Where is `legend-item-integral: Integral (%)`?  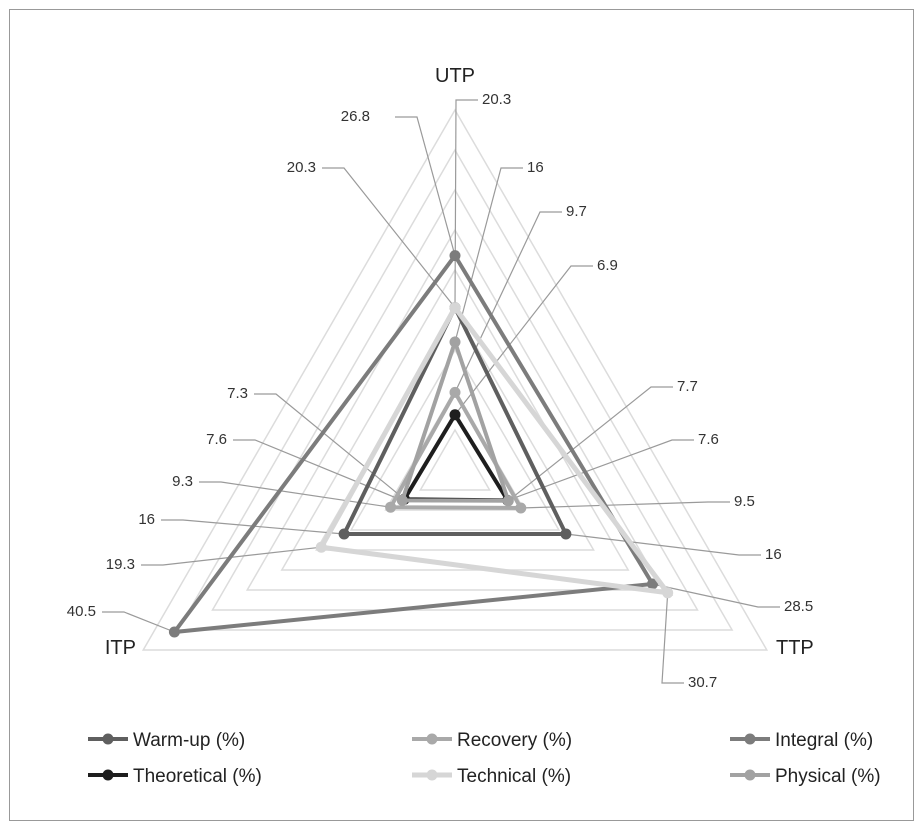 legend-item-integral: Integral (%) is located at coordinates (801, 740).